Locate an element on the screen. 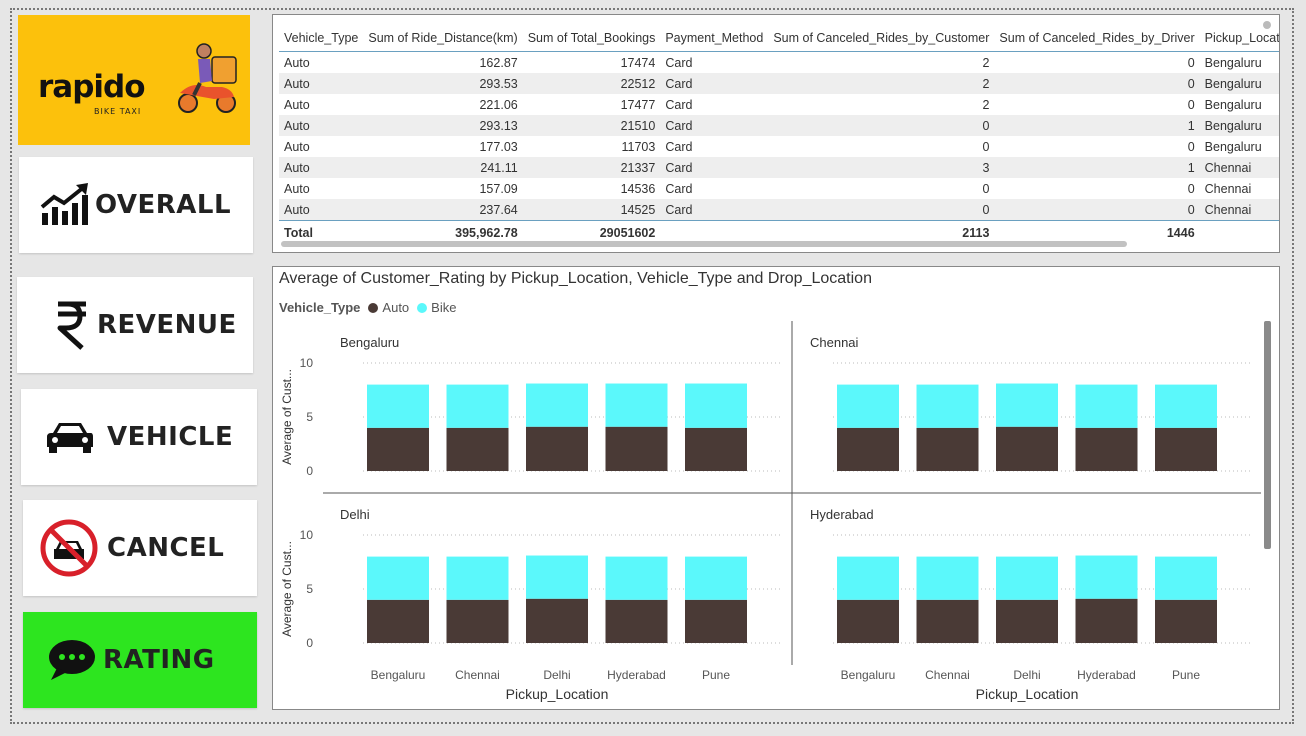 This screenshot has width=1306, height=736. x-tick-label: Bengaluru is located at coordinates (868, 675).